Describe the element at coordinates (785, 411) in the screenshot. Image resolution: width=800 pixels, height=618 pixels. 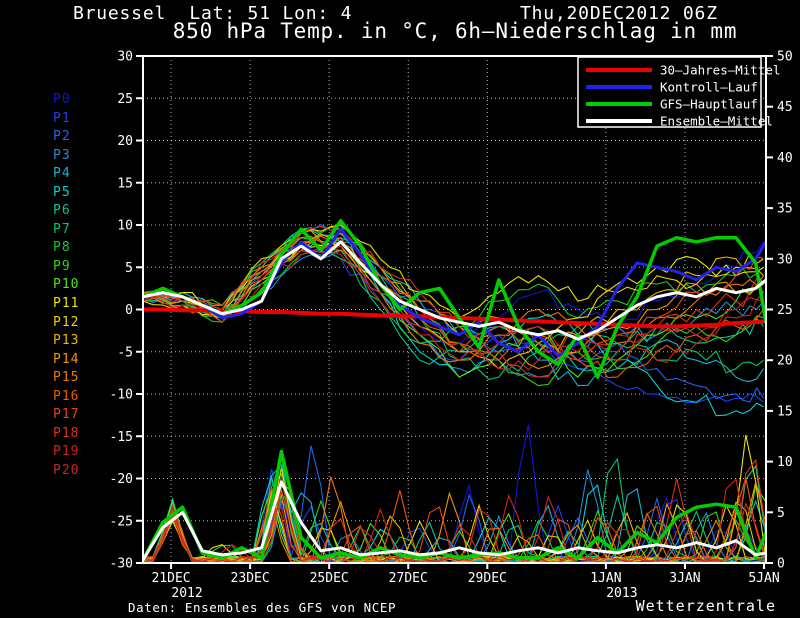
I see `y-right-tick-label: 15` at that location.